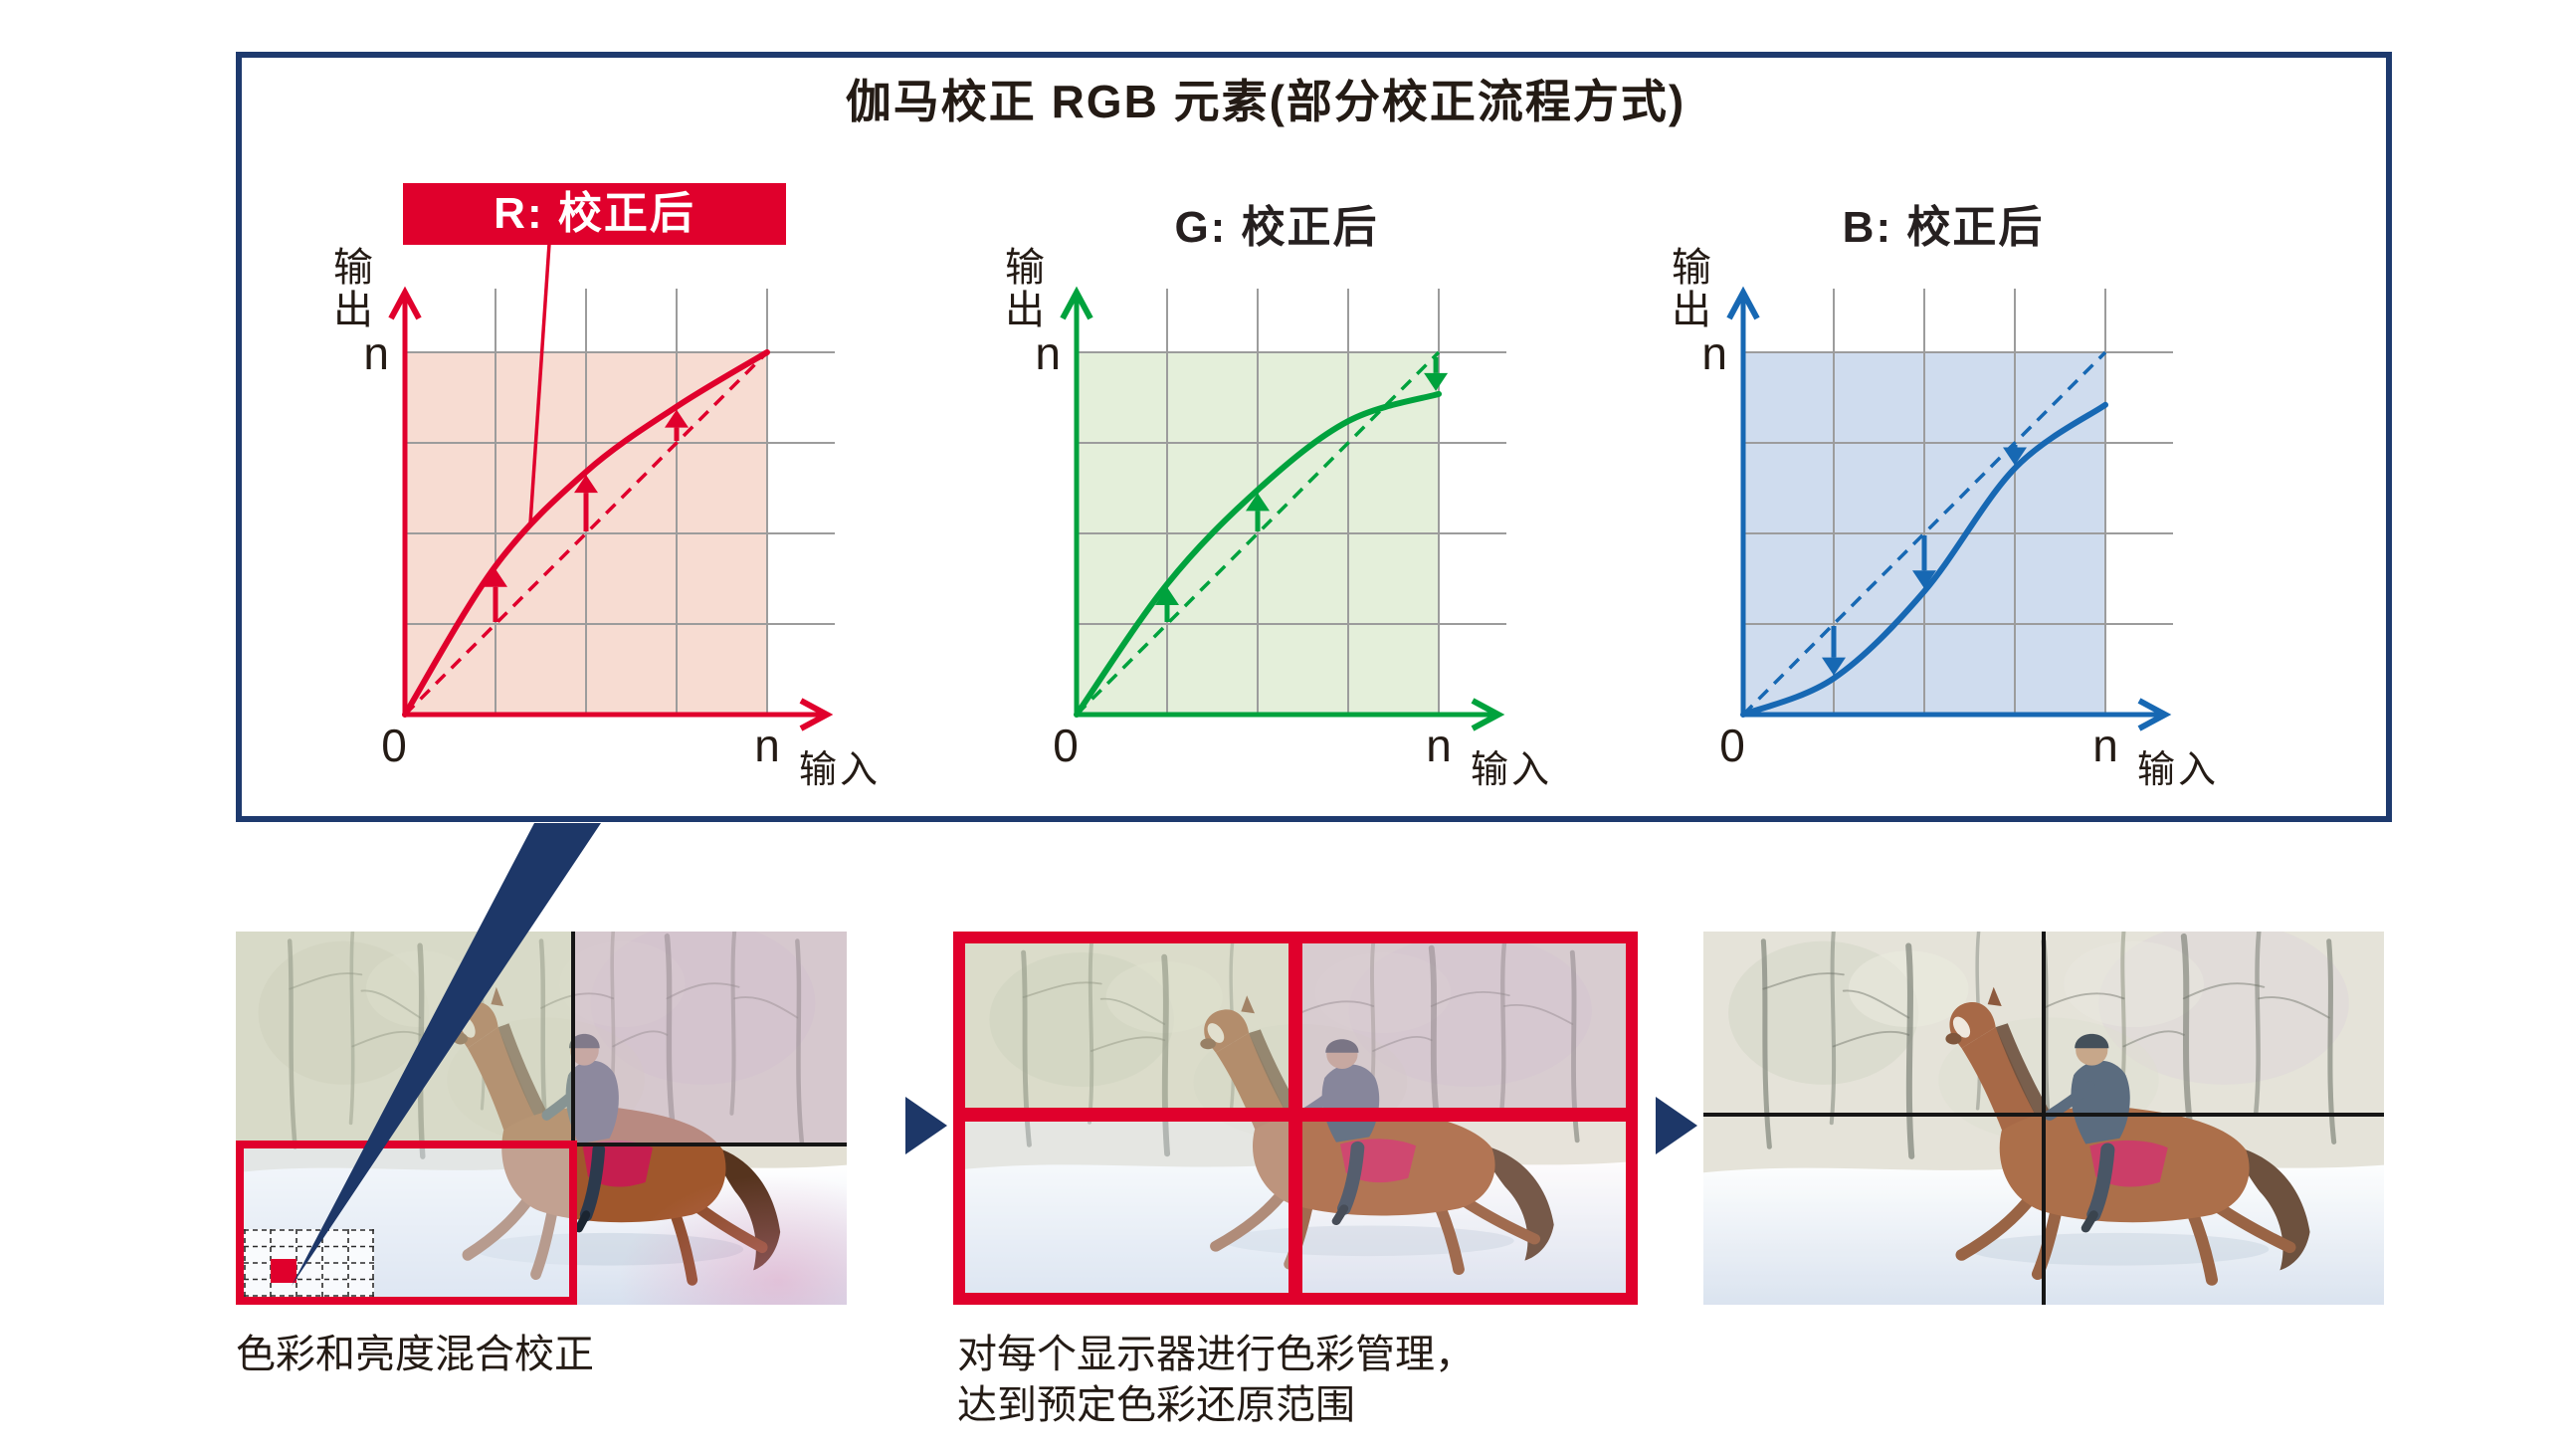 The width and height of the screenshot is (2576, 1456). I want to click on calibration-pixel, so click(284, 1271).